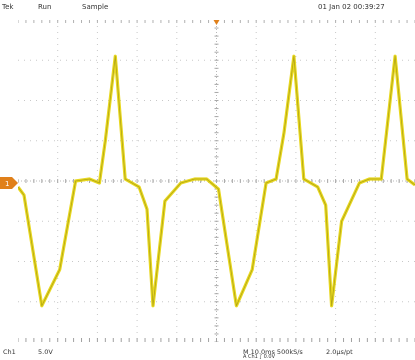 The height and width of the screenshot is (360, 415). I want to click on trigger-readout: A Ch1 ∫ 0.0V, so click(259, 357).